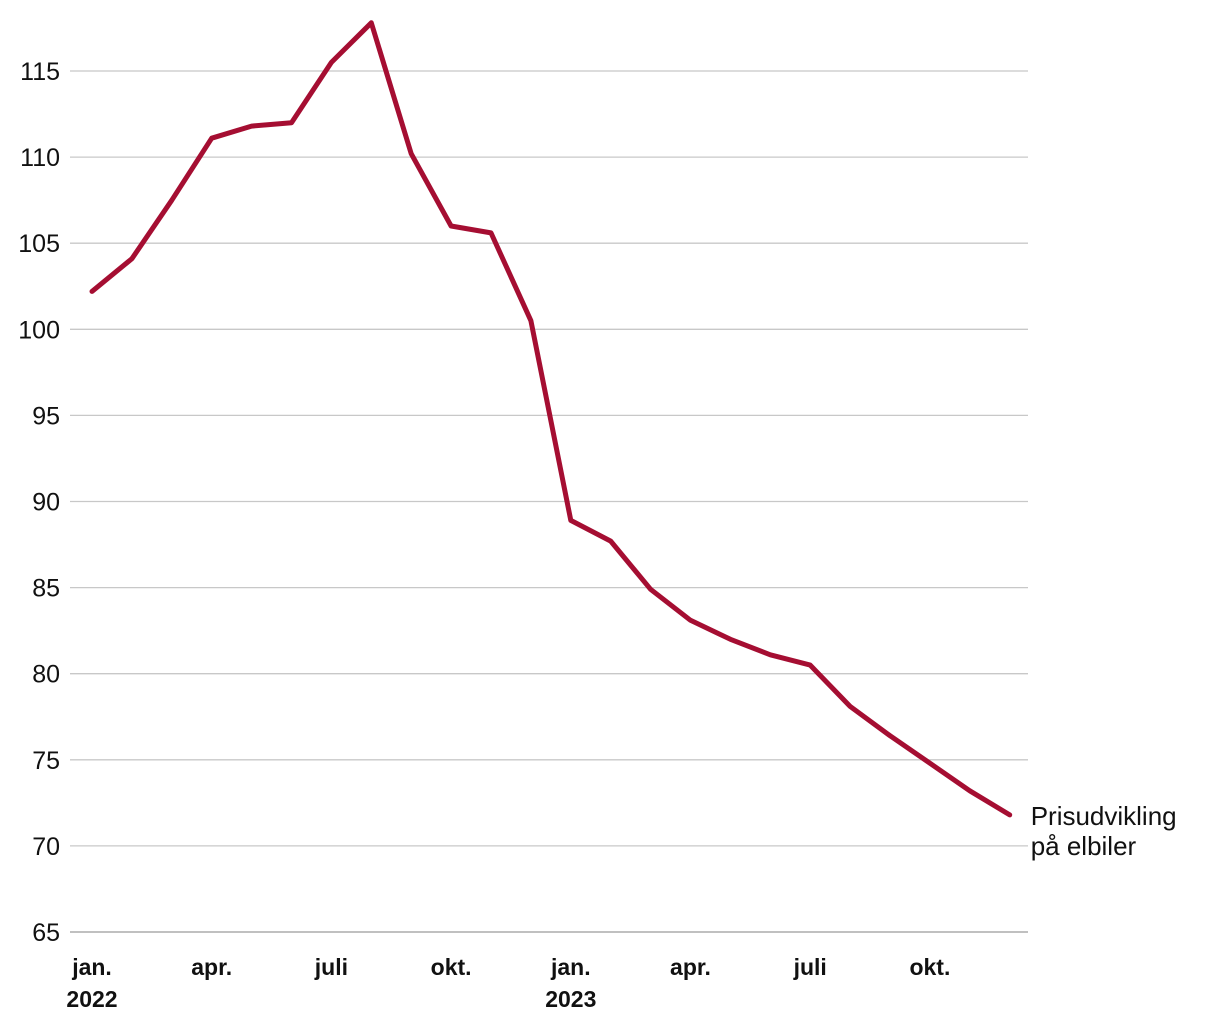 The image size is (1220, 1020). Describe the element at coordinates (570, 967) in the screenshot. I see `x-tick-label-2023-01: jan.` at that location.